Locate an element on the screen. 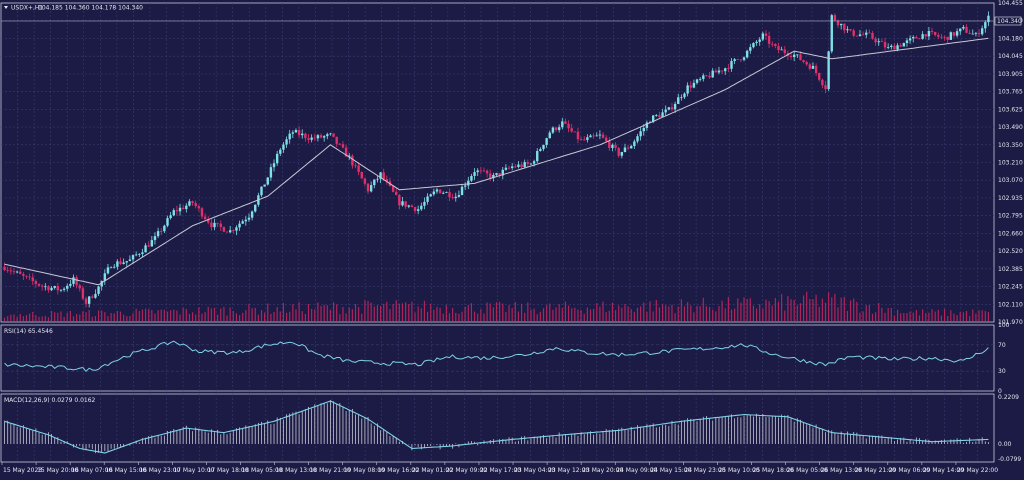 Image resolution: width=1024 pixels, height=480 pixels. triangle-down-icon is located at coordinates (6, 7).